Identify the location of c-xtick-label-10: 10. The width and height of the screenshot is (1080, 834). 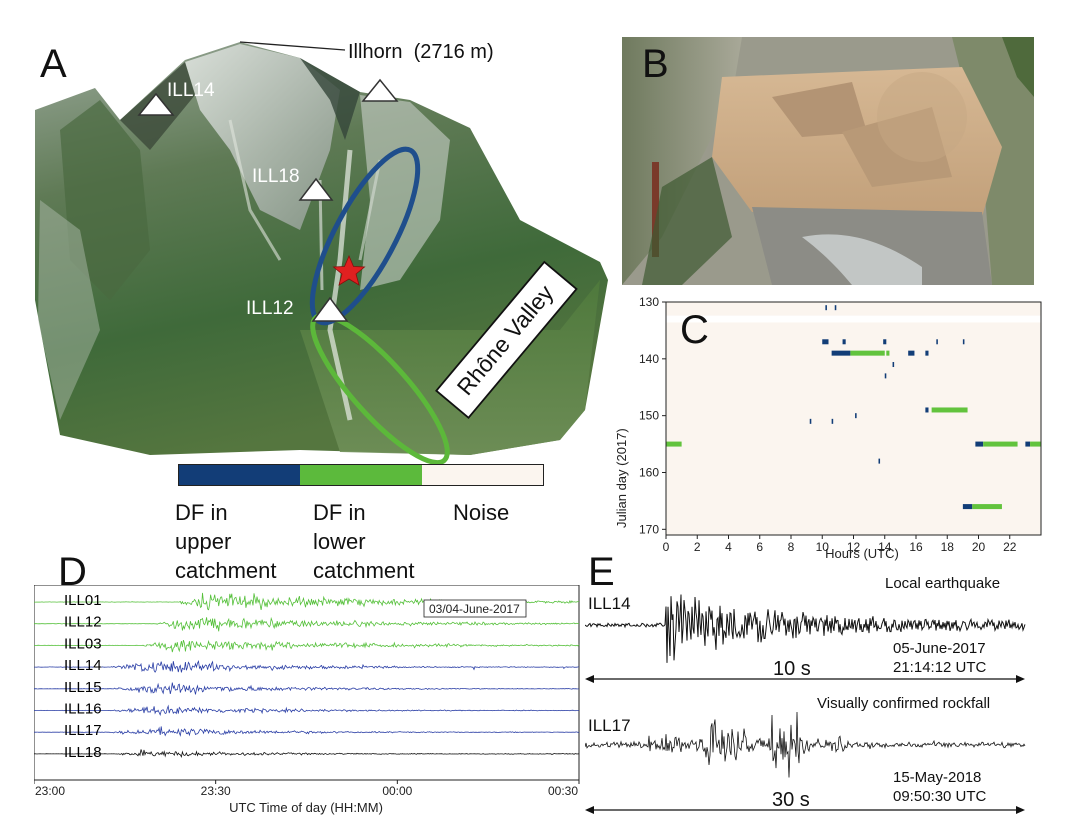
(823, 547).